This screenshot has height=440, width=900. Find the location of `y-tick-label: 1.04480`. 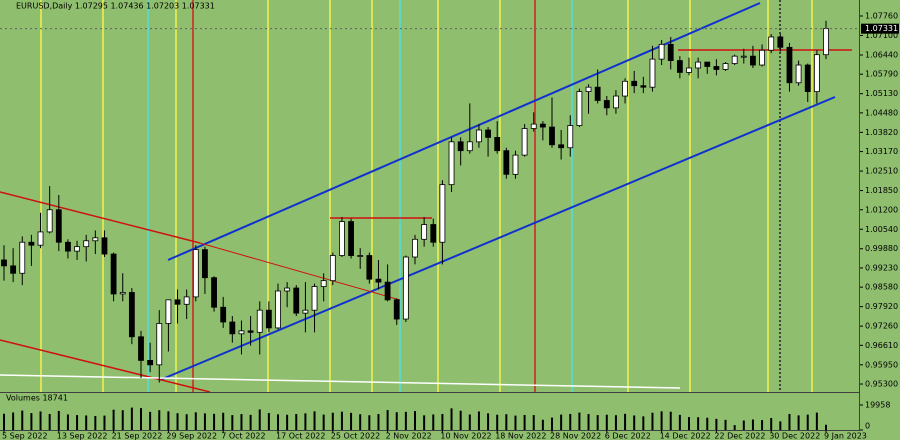

y-tick-label: 1.04480 is located at coordinates (881, 112).